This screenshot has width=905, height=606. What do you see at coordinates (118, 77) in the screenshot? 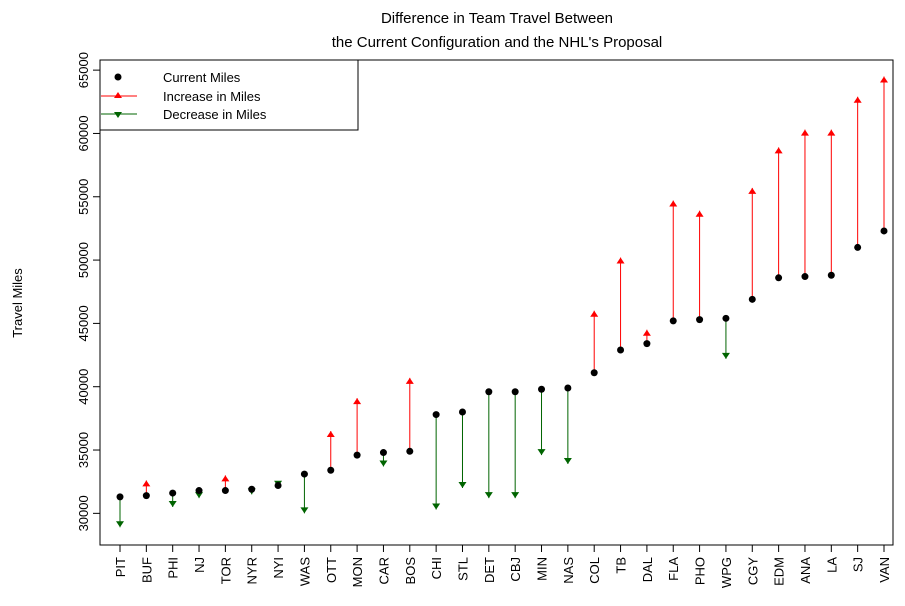
I see `legend-dot` at bounding box center [118, 77].